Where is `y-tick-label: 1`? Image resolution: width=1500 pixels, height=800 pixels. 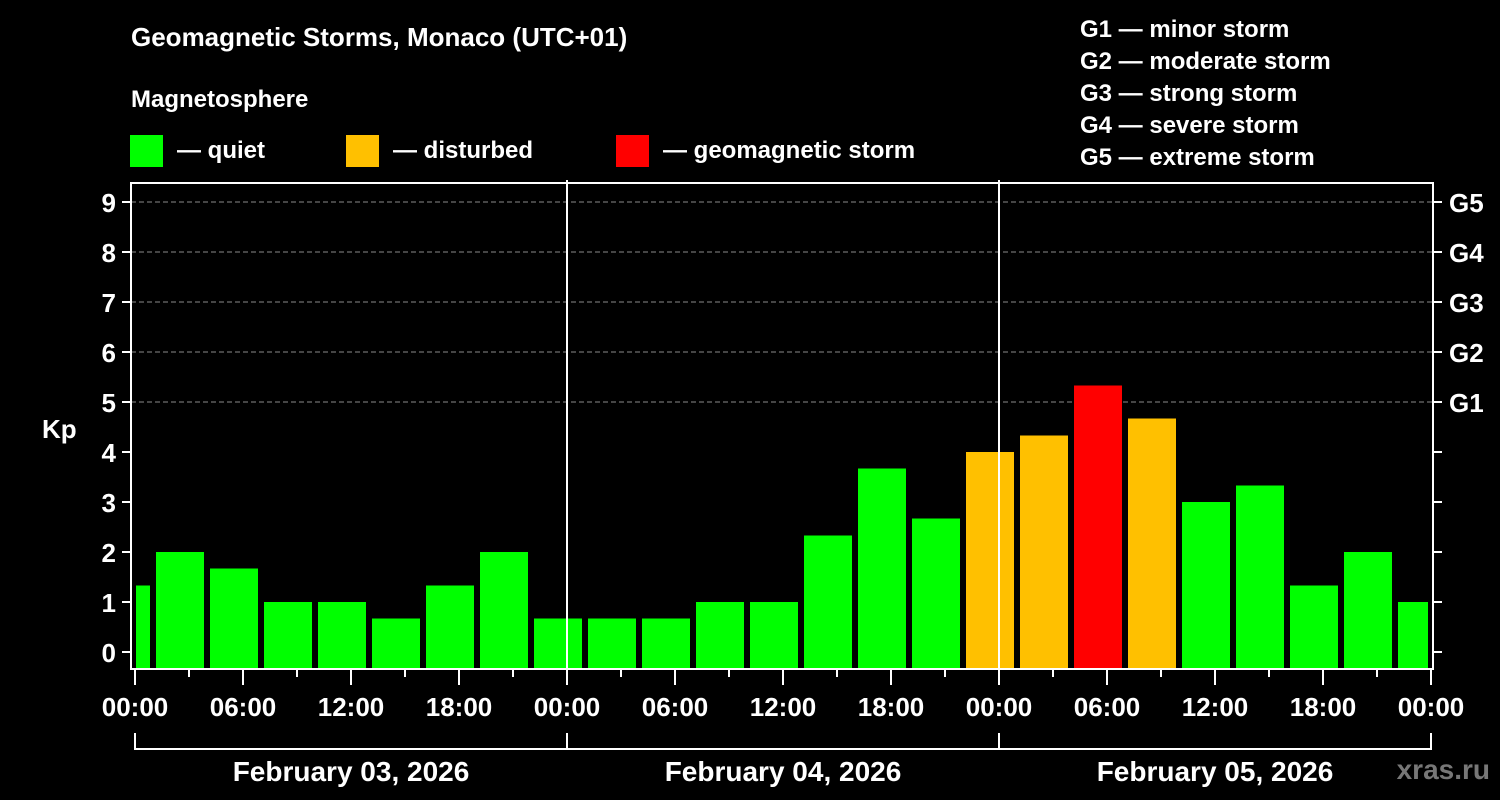
y-tick-label: 1 is located at coordinates (109, 603).